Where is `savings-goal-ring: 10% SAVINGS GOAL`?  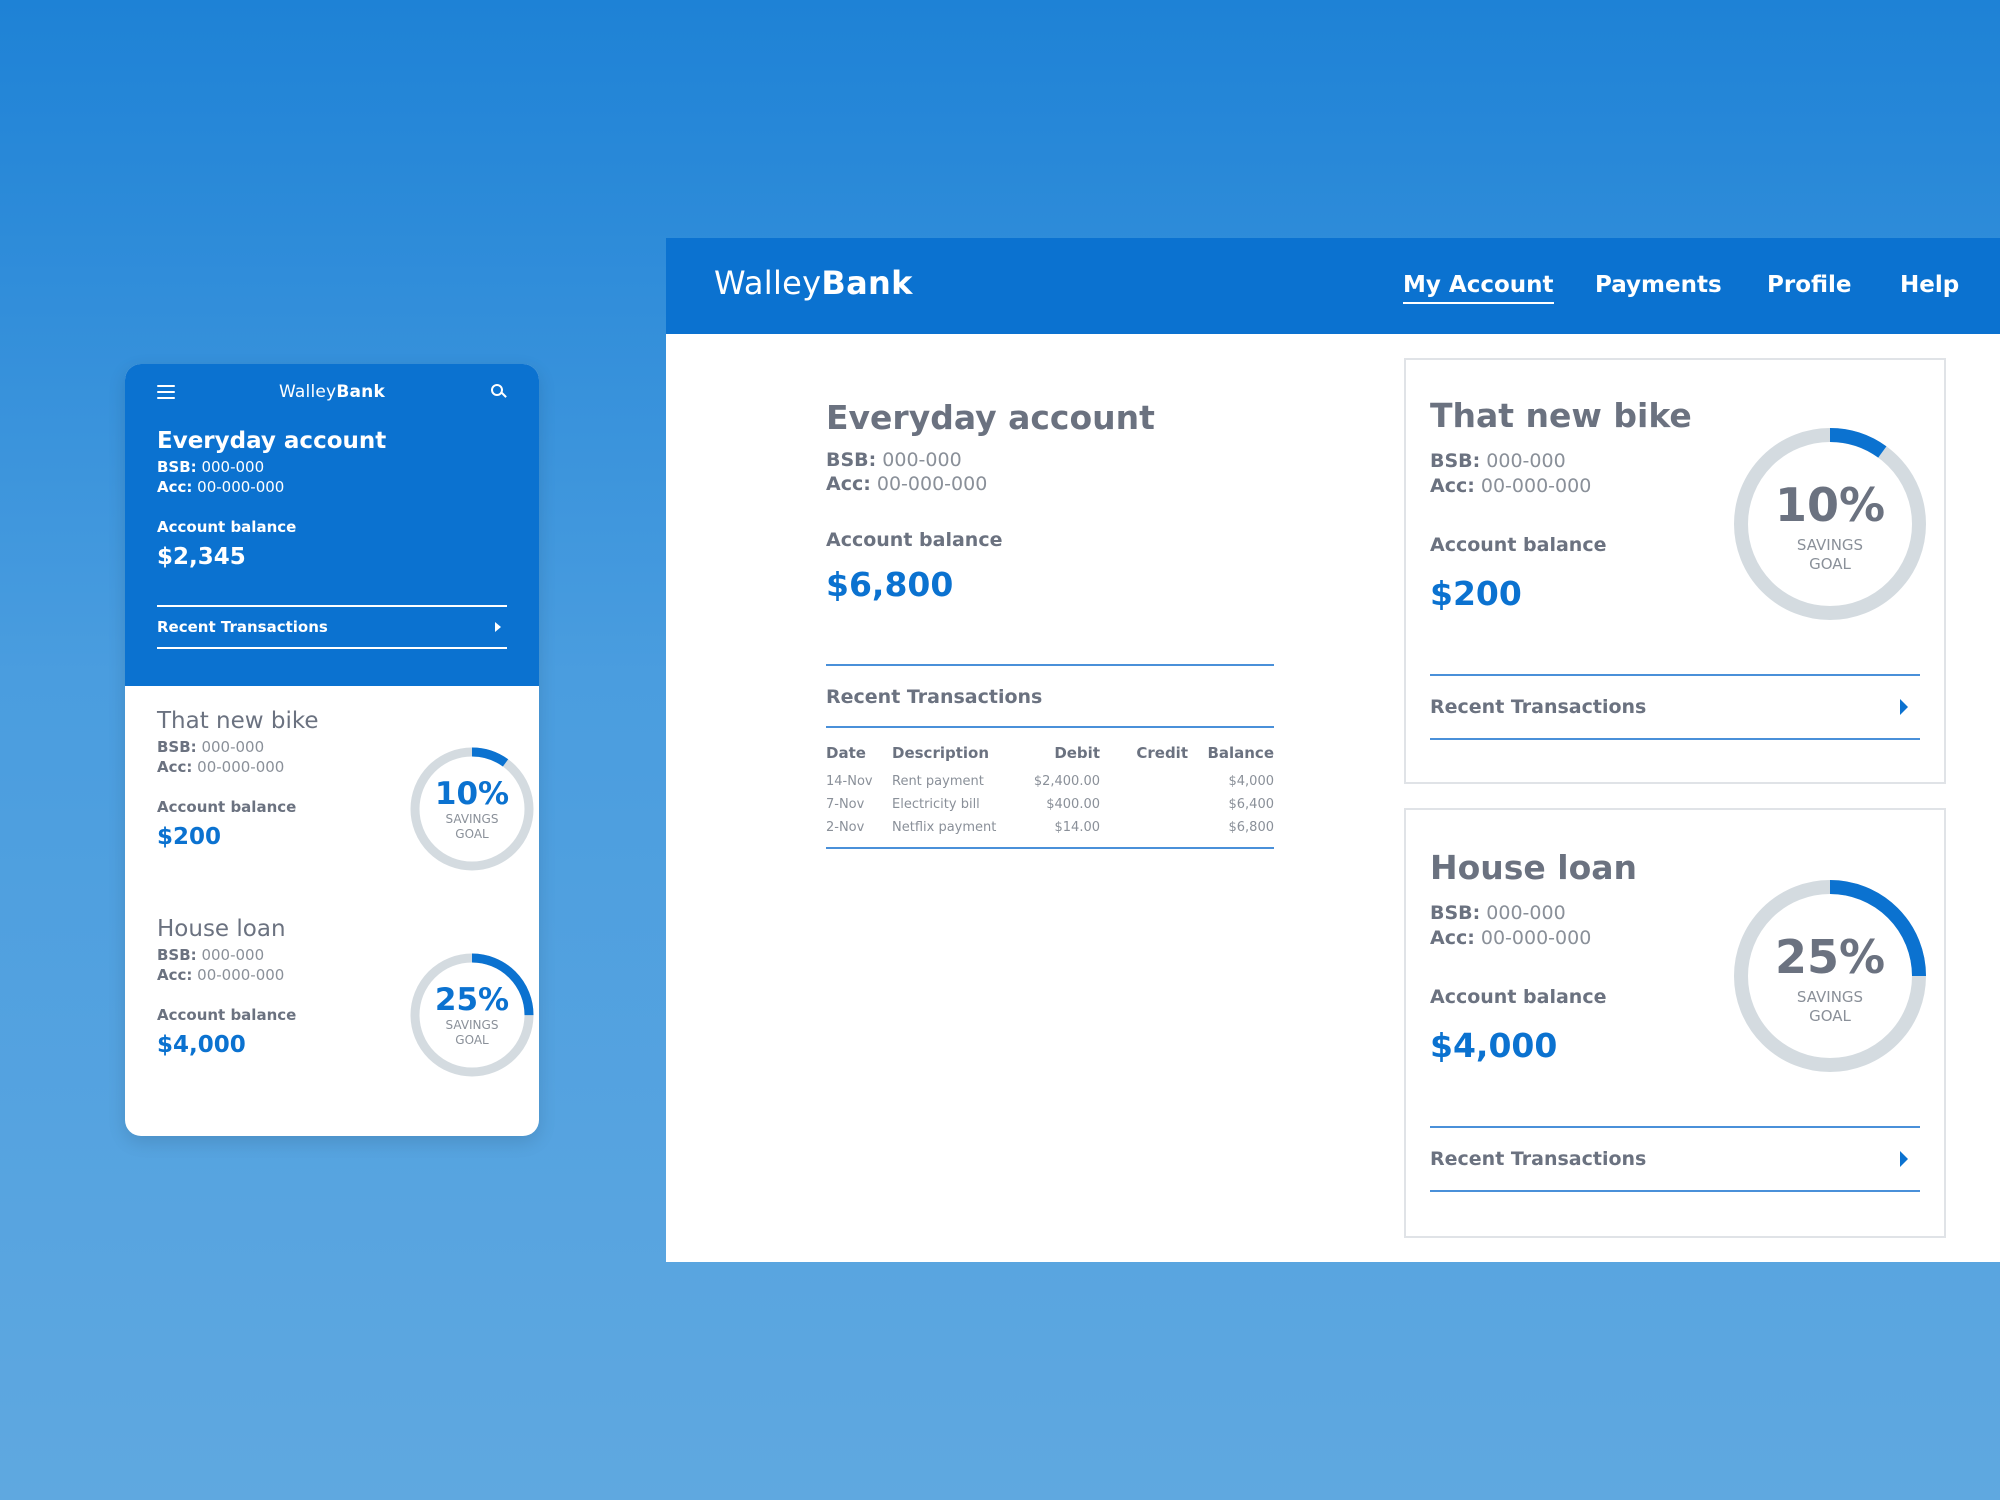
savings-goal-ring: 10% SAVINGS GOAL is located at coordinates (1830, 524).